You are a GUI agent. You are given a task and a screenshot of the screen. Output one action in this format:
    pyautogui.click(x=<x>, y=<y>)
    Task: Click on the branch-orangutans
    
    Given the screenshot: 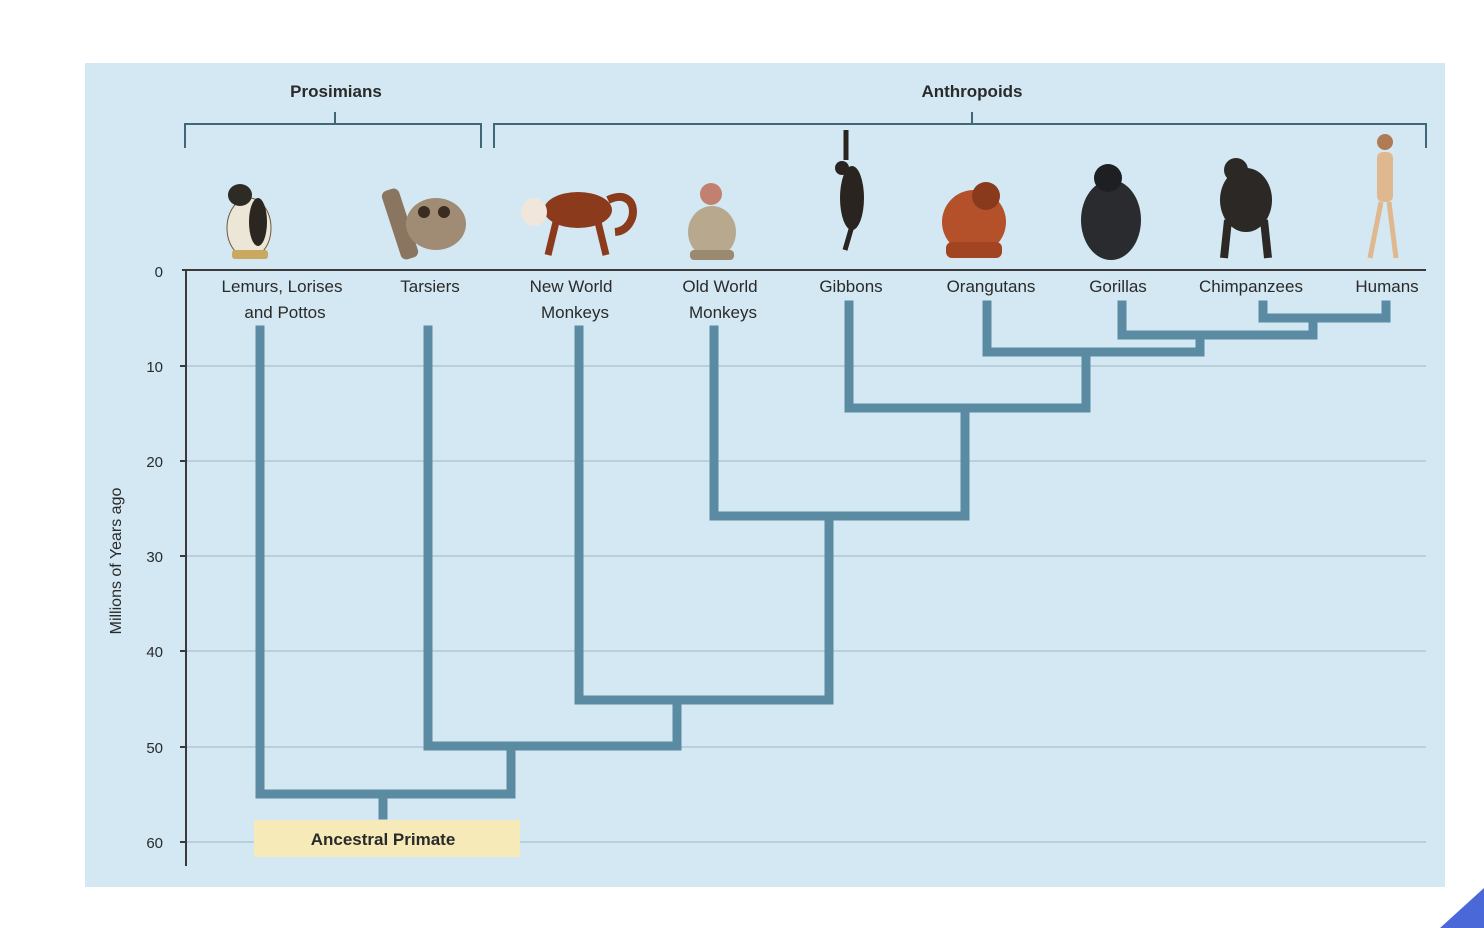 What is the action you would take?
    pyautogui.click(x=1093, y=328)
    